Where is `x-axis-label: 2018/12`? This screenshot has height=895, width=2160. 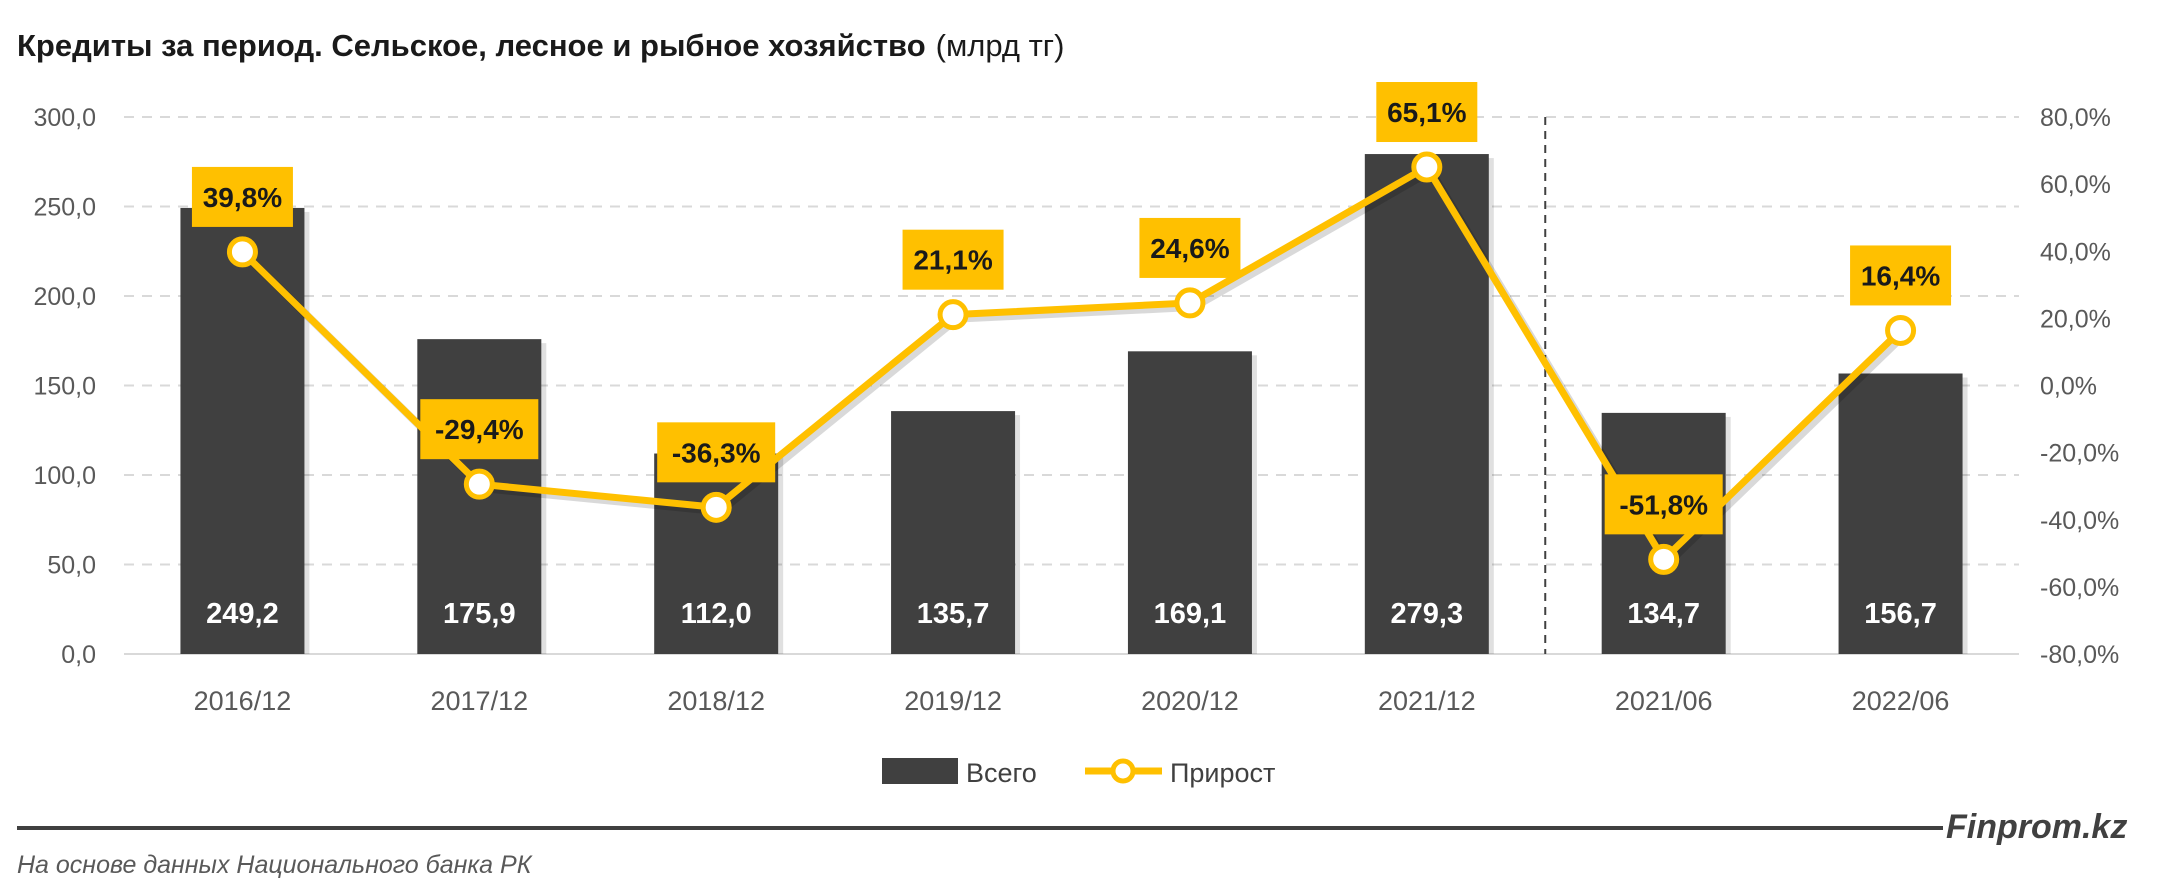 x-axis-label: 2018/12 is located at coordinates (716, 701).